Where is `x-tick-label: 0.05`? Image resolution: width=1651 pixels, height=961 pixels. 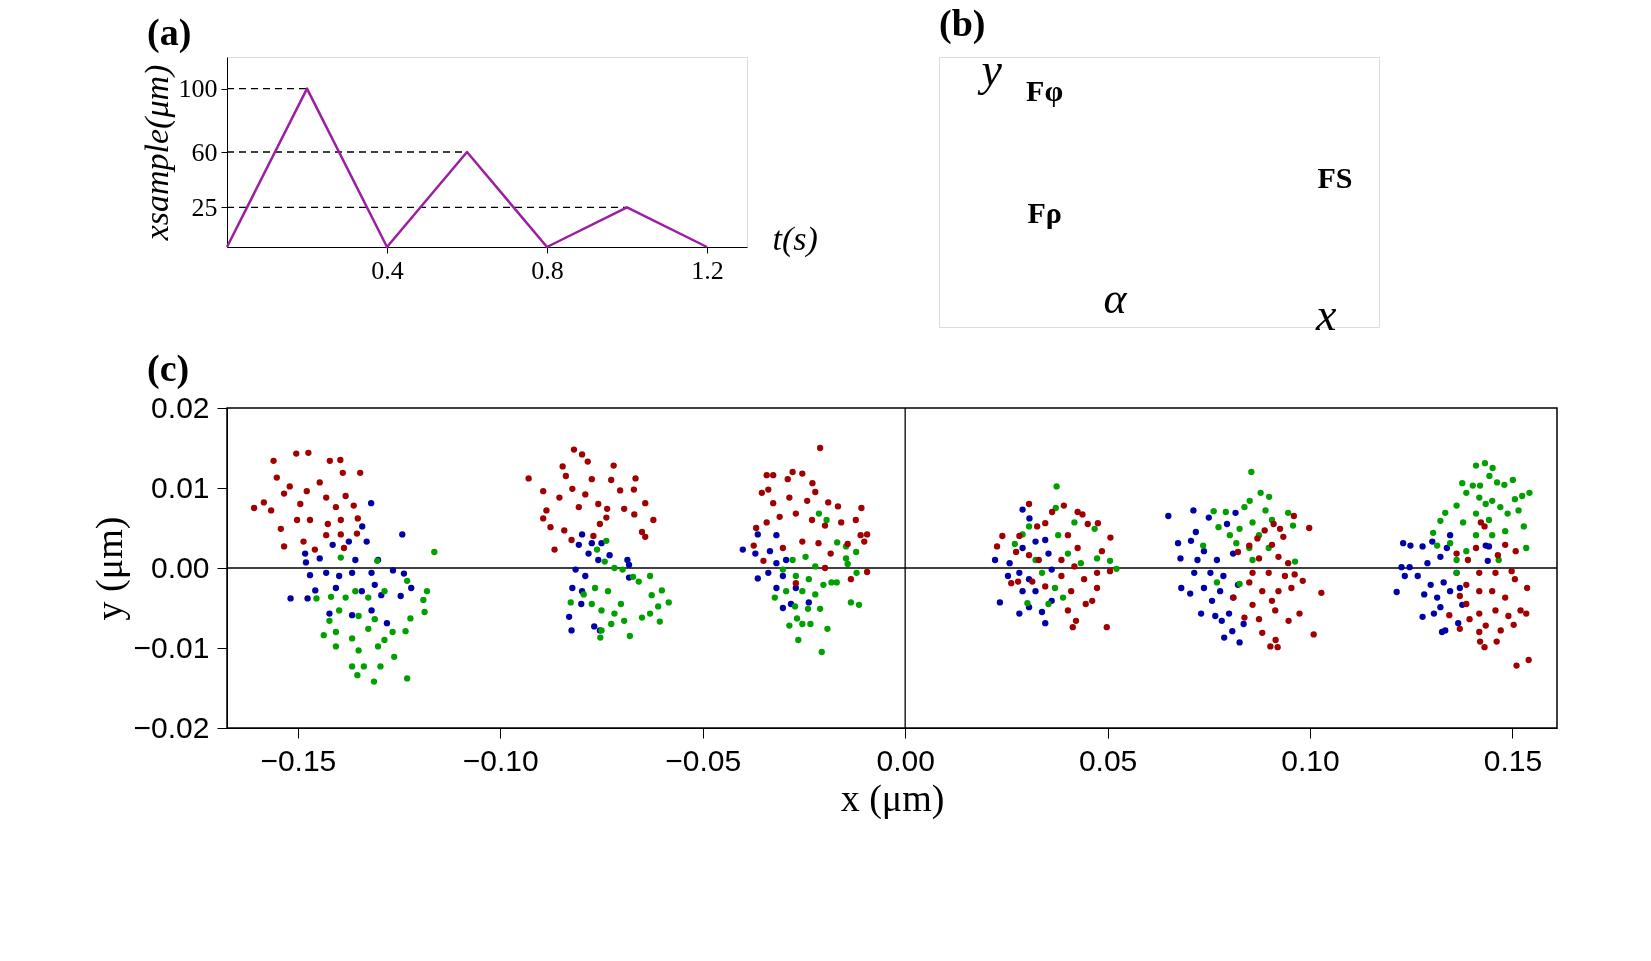
x-tick-label: 0.05 is located at coordinates (1108, 760).